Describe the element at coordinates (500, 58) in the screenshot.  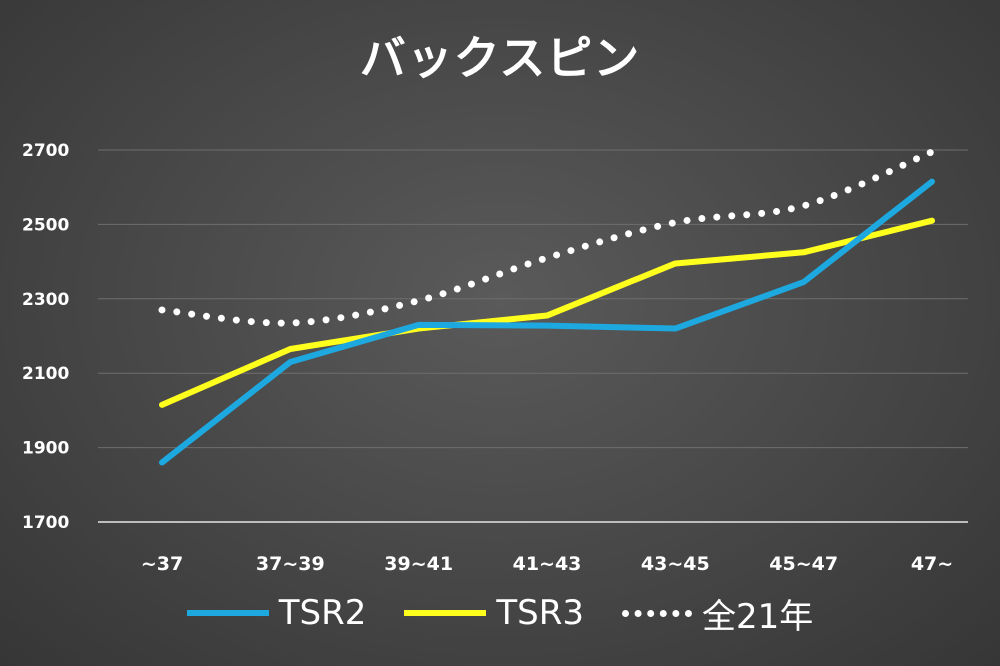
I see `chart-title: バックスピン` at that location.